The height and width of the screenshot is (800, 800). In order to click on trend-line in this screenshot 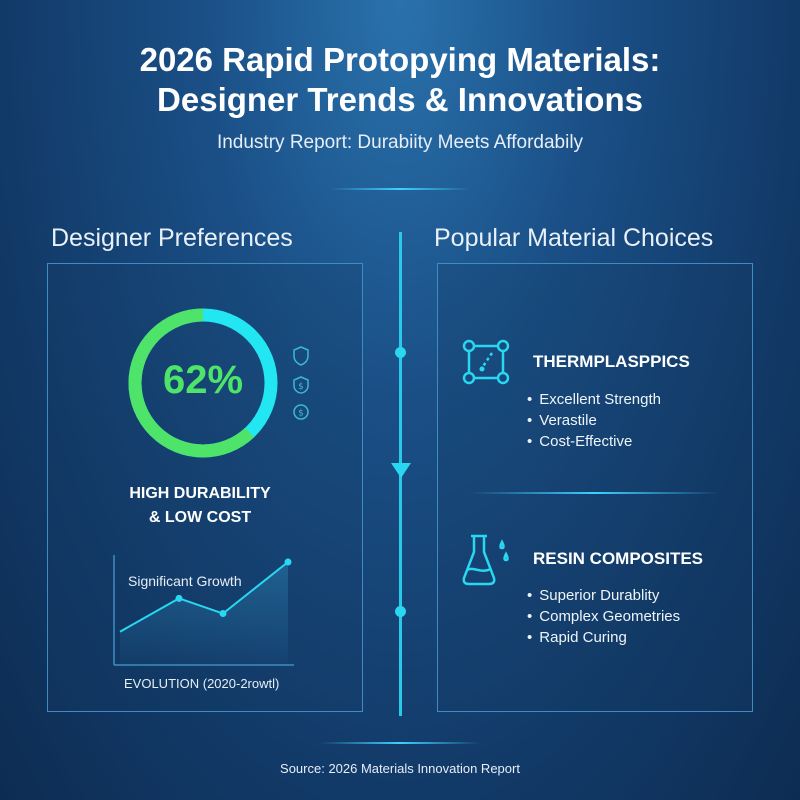, I will do `click(204, 597)`.